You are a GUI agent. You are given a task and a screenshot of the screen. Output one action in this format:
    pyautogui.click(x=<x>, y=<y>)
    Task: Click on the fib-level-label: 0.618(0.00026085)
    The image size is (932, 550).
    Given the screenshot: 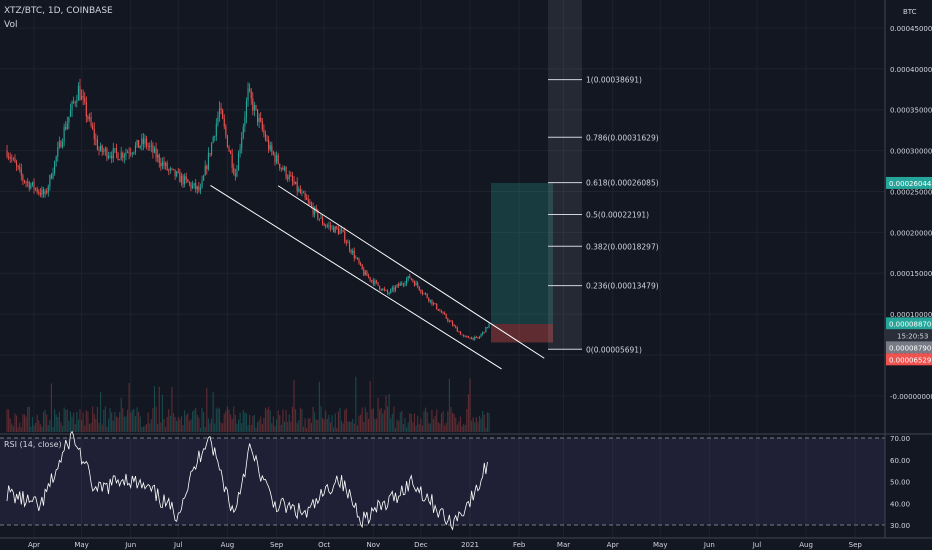 What is the action you would take?
    pyautogui.click(x=622, y=183)
    